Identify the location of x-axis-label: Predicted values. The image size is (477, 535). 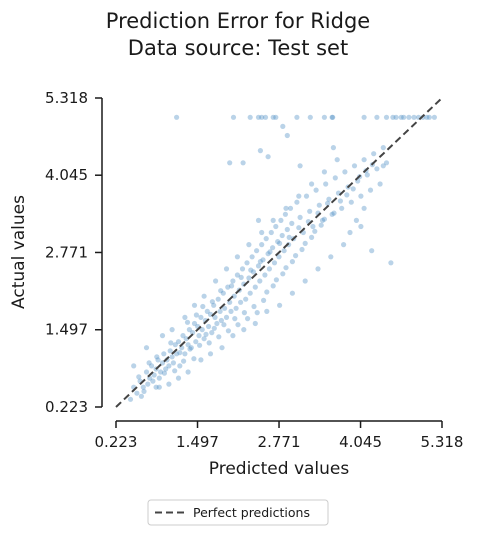
(279, 469).